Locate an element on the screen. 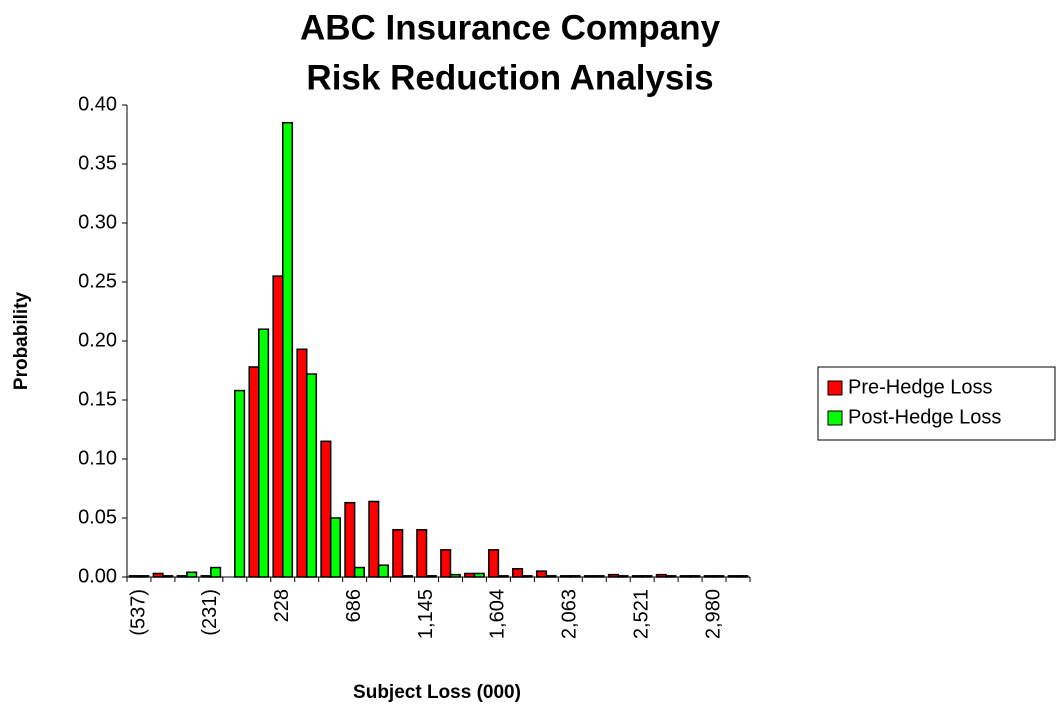 Image resolution: width=1060 pixels, height=711 pixels. x-tick-label: 2,521 is located at coordinates (641, 614).